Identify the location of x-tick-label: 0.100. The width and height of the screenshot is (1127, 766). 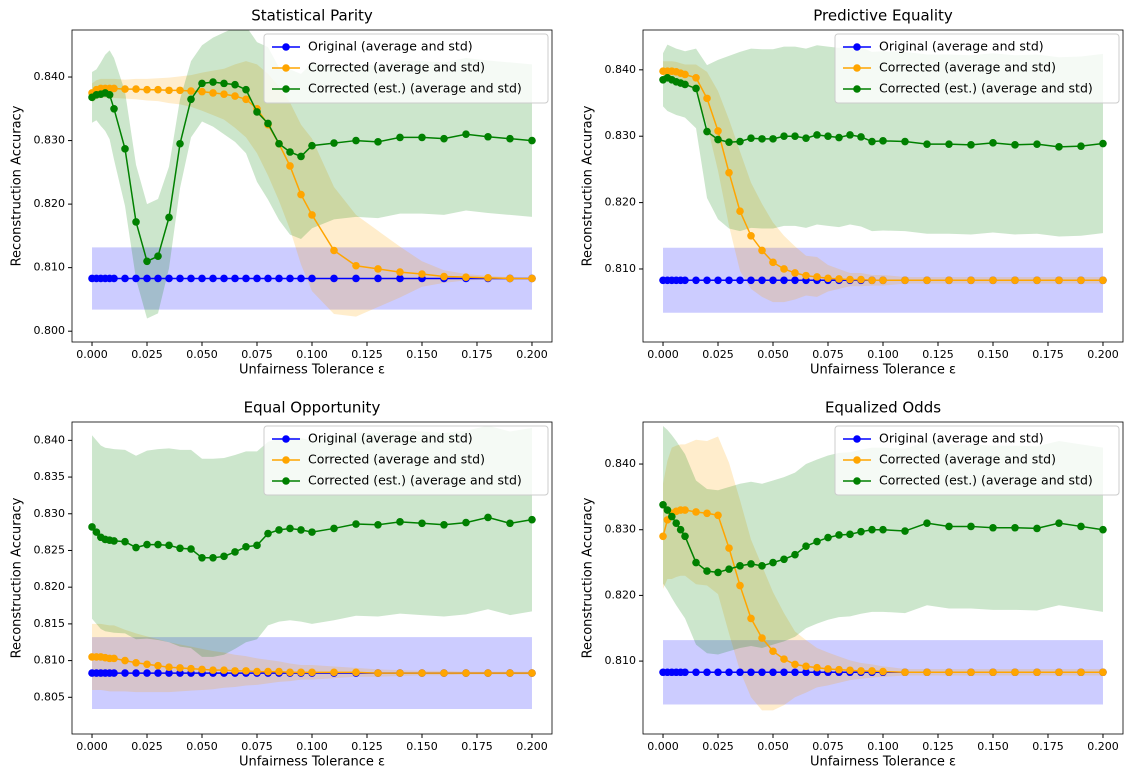
(312, 746).